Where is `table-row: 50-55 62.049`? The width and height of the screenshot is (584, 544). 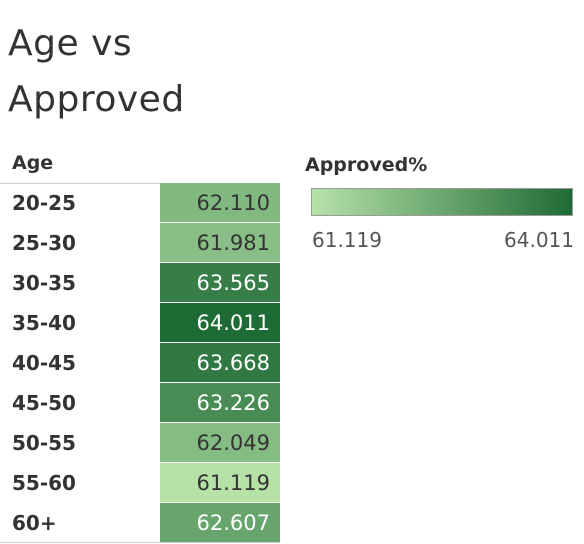
table-row: 50-55 62.049 is located at coordinates (140, 443).